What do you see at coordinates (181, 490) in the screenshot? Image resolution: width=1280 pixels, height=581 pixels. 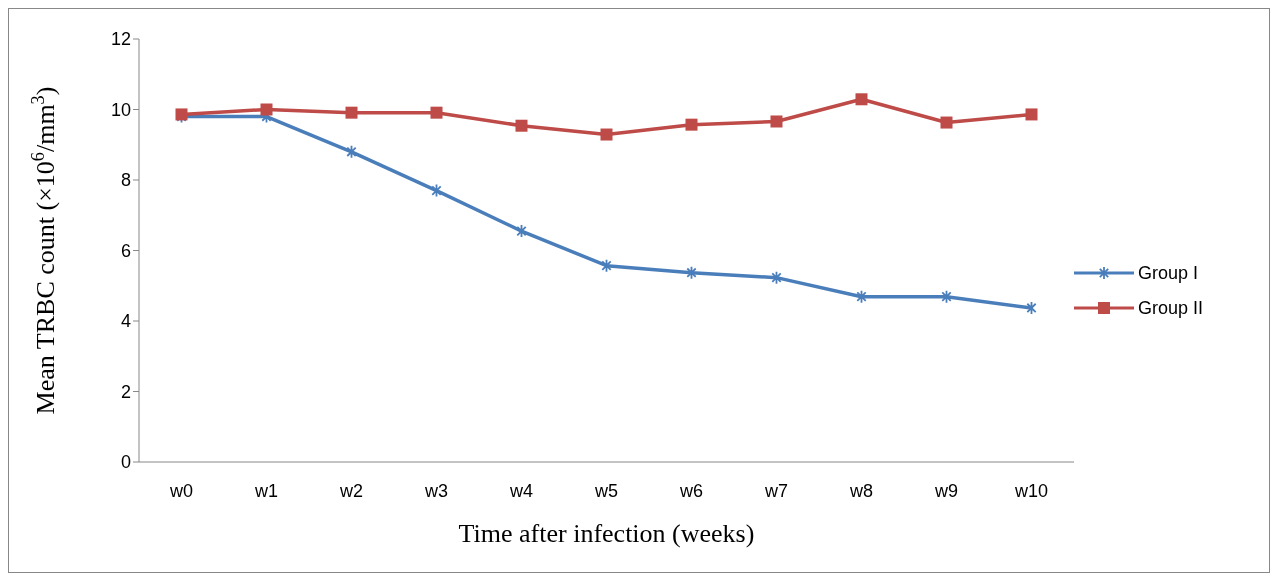 I see `x-tick-label: w0` at bounding box center [181, 490].